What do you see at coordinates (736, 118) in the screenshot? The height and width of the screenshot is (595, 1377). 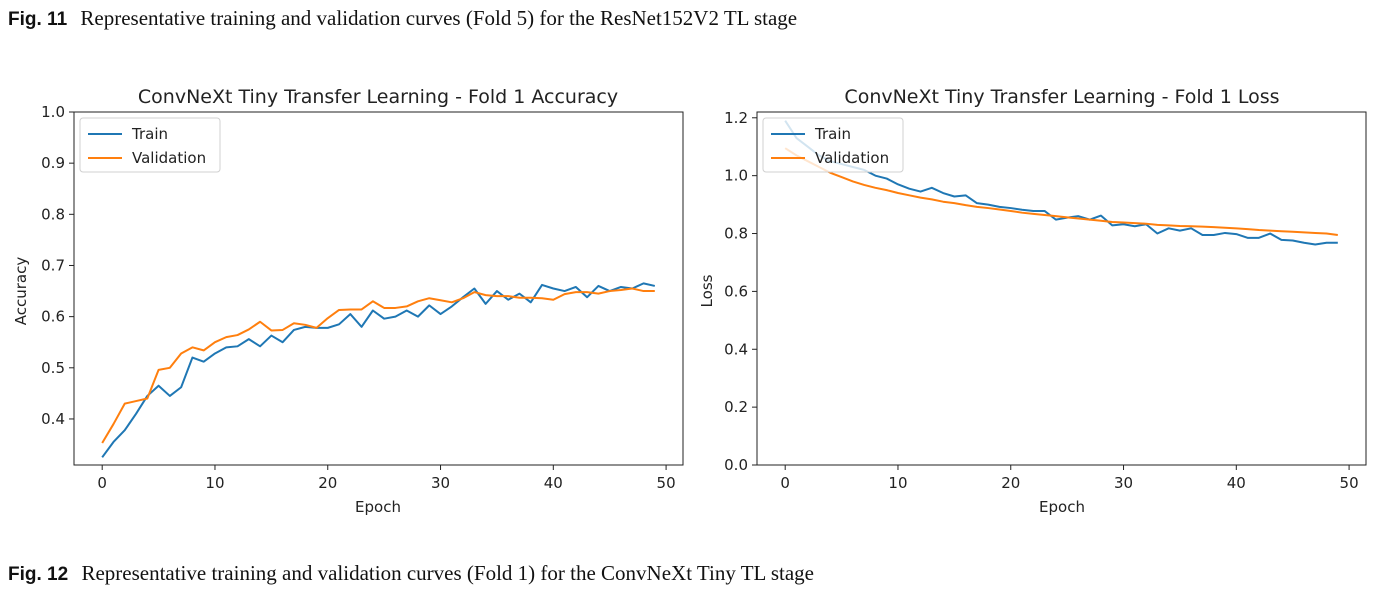 I see `y-tick-label: 1.2` at bounding box center [736, 118].